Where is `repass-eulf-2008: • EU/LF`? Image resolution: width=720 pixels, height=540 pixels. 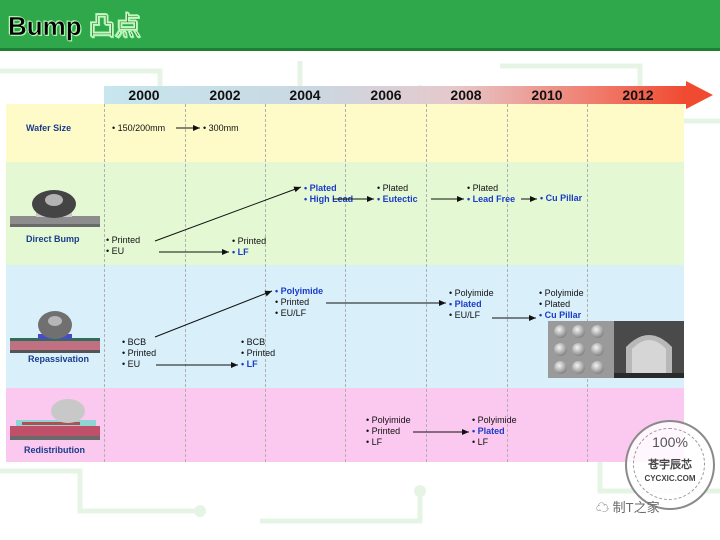 repass-eulf-2008: • EU/LF is located at coordinates (465, 315).